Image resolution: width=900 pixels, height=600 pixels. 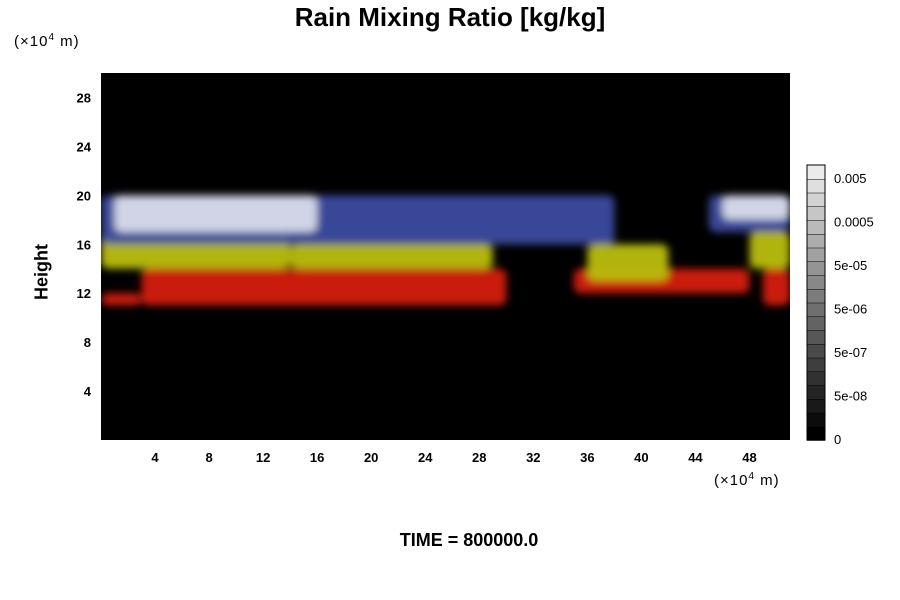 What do you see at coordinates (87, 342) in the screenshot?
I see `y-tick-label: 8` at bounding box center [87, 342].